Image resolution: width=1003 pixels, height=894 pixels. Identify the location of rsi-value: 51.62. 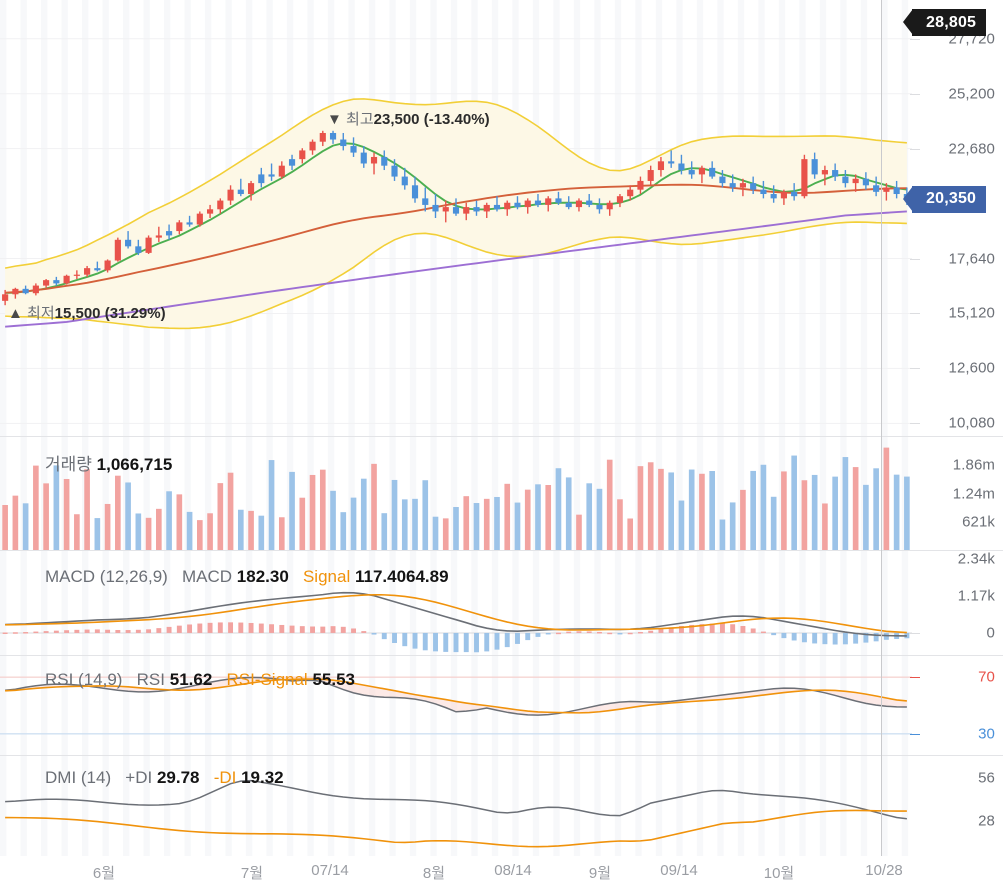
(191, 679).